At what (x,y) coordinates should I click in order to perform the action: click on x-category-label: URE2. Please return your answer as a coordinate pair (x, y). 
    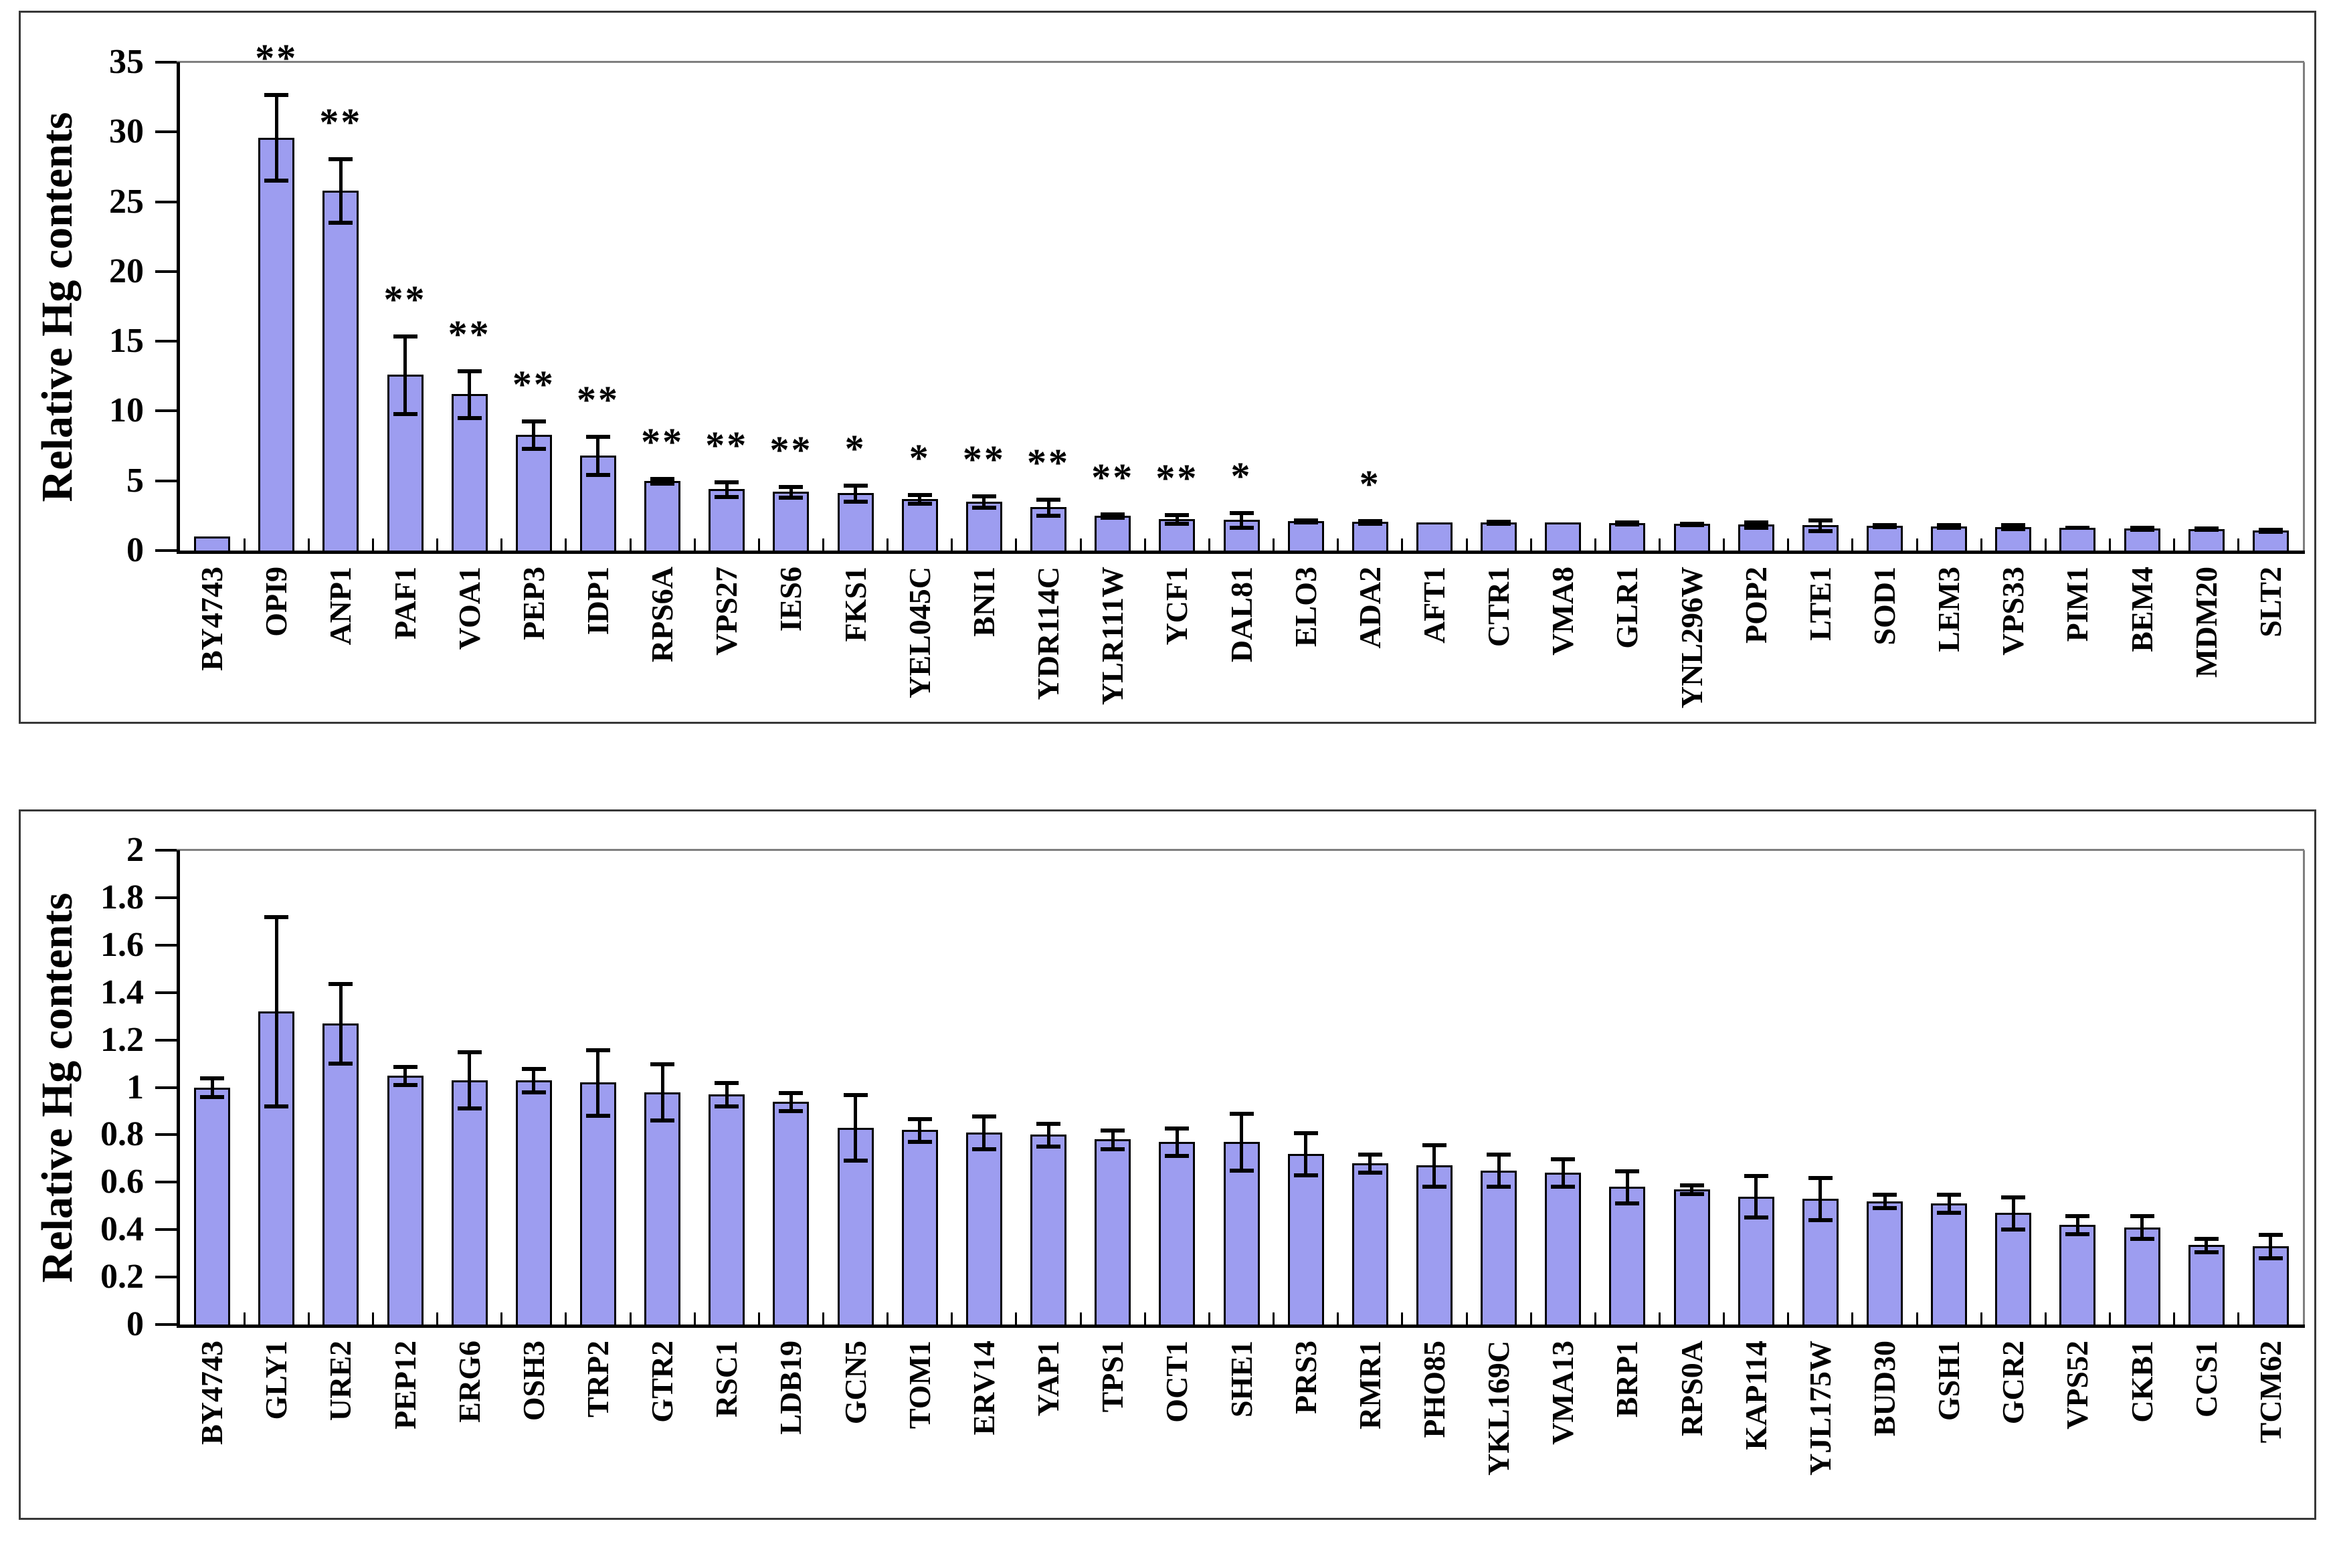
    Looking at the image, I should click on (340, 1381).